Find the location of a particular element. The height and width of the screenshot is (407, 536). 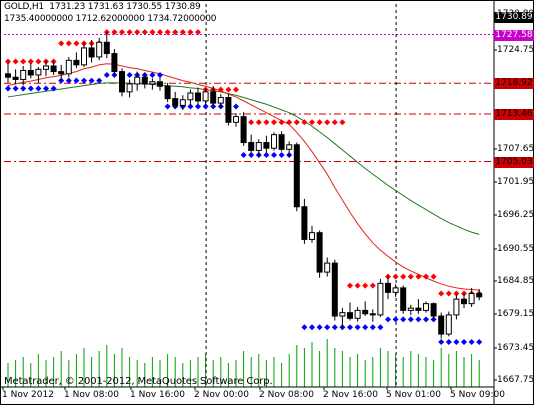

time-tick-label: 2 Nov 16:00 is located at coordinates (350, 395).